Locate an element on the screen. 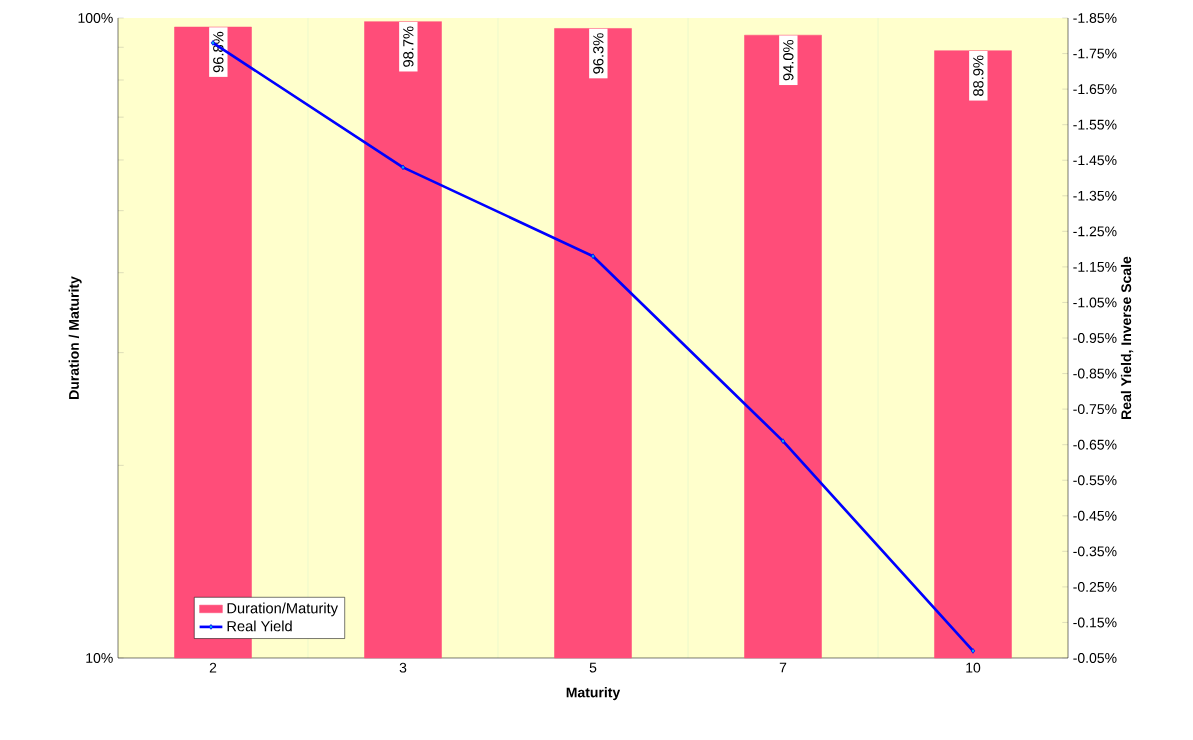  y-axis-title: Duration / Maturity is located at coordinates (75, 337).